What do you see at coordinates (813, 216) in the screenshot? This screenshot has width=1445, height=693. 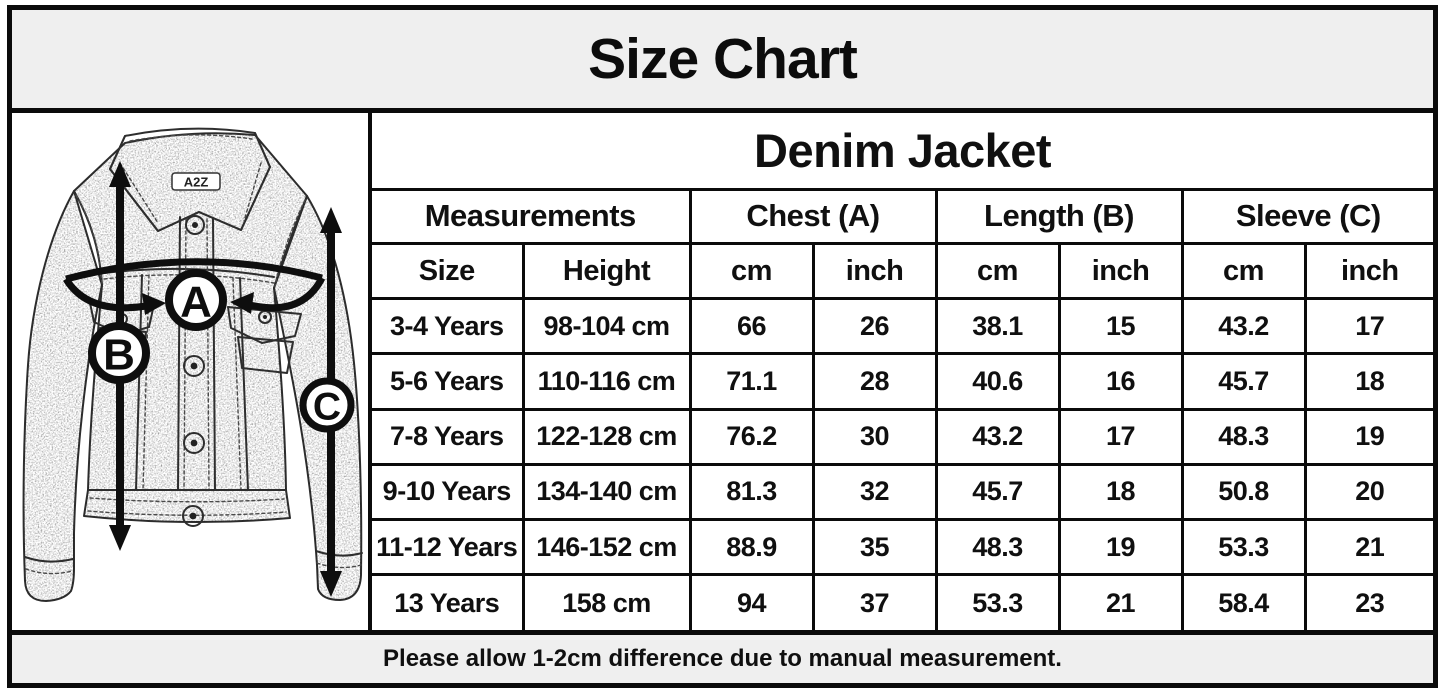 I see `group-header: Chest (A)` at bounding box center [813, 216].